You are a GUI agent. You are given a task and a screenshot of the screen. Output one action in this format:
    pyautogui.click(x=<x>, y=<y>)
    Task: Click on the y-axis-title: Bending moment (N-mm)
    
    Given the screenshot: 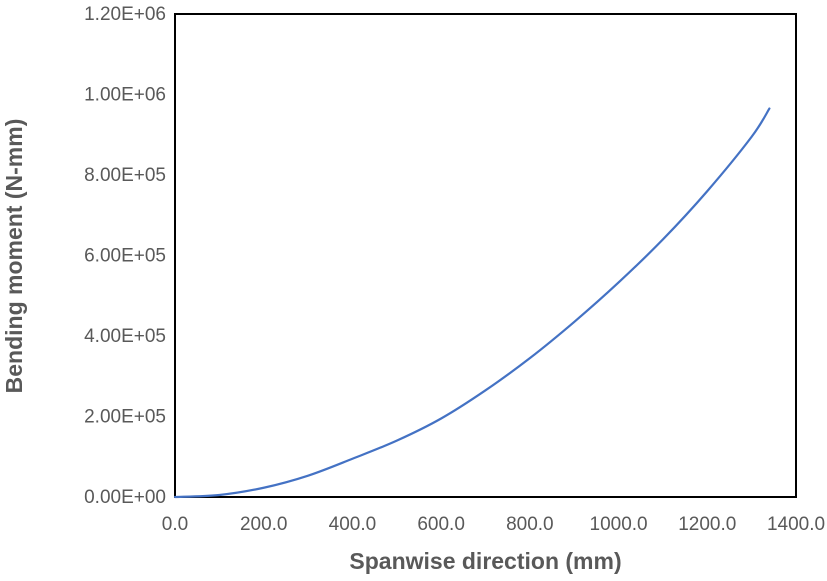 What is the action you would take?
    pyautogui.click(x=14, y=256)
    